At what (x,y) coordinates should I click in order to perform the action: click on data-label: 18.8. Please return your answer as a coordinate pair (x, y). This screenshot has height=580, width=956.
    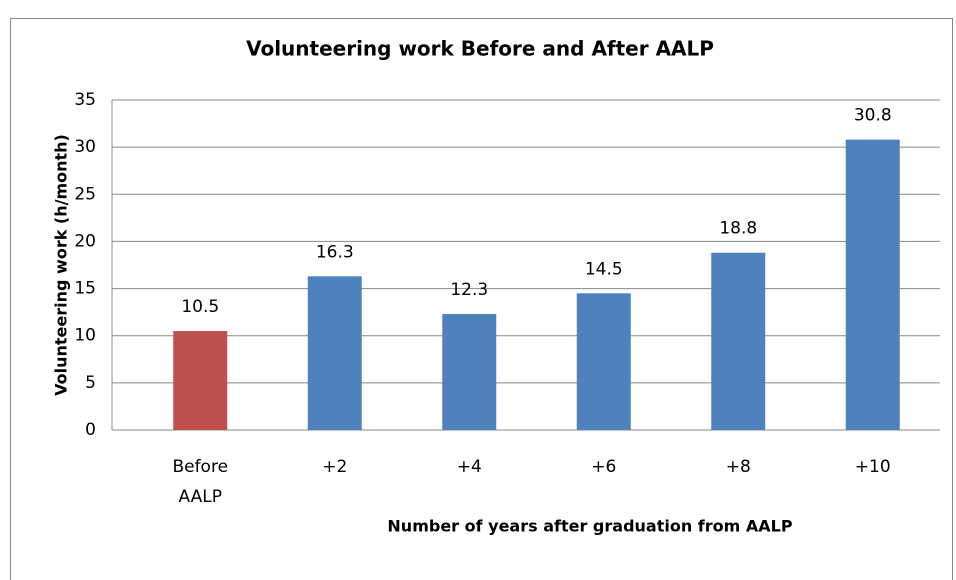
    Looking at the image, I should click on (738, 229).